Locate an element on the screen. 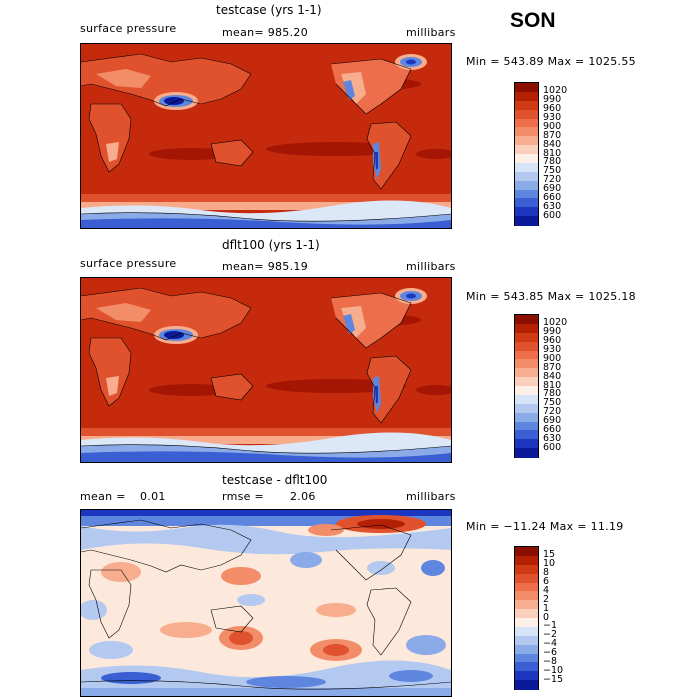  colorbar-tick-label: −8 is located at coordinates (550, 661).